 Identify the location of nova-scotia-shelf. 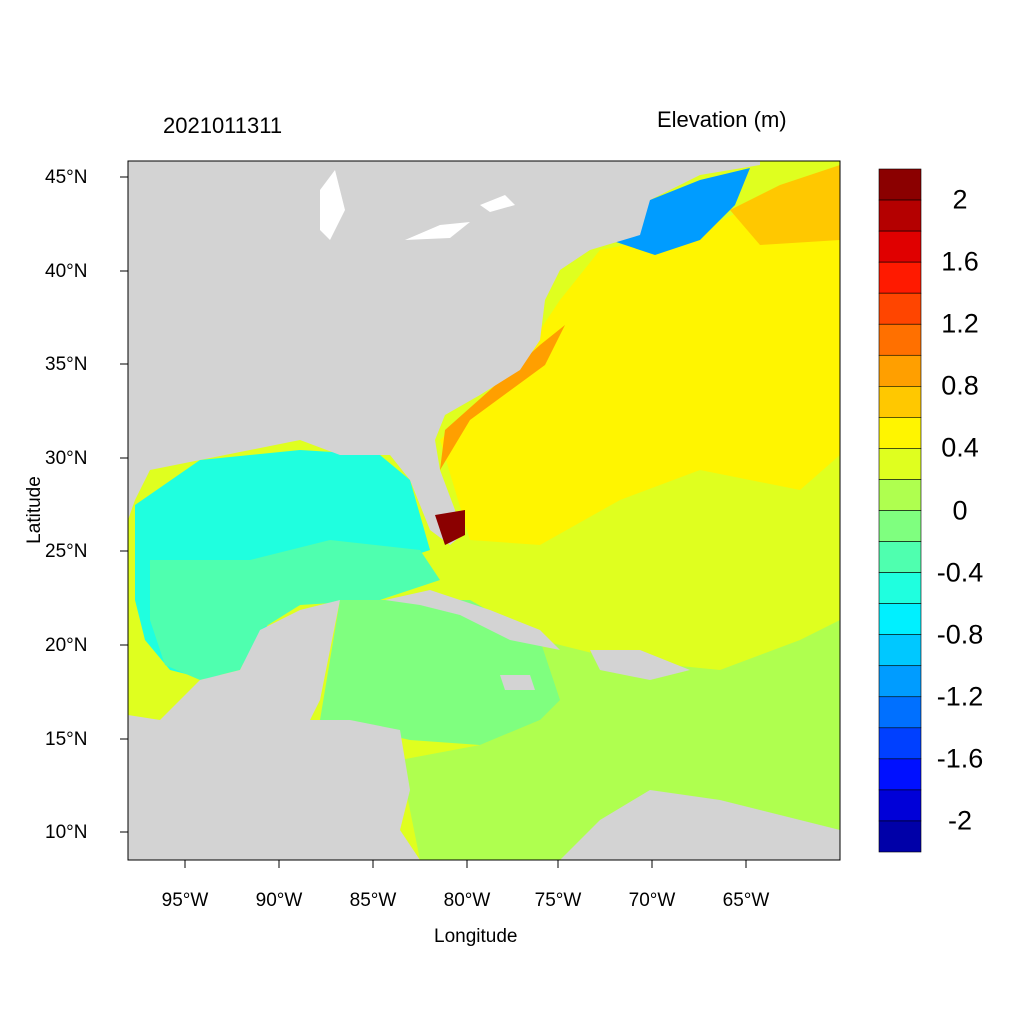
(785, 205).